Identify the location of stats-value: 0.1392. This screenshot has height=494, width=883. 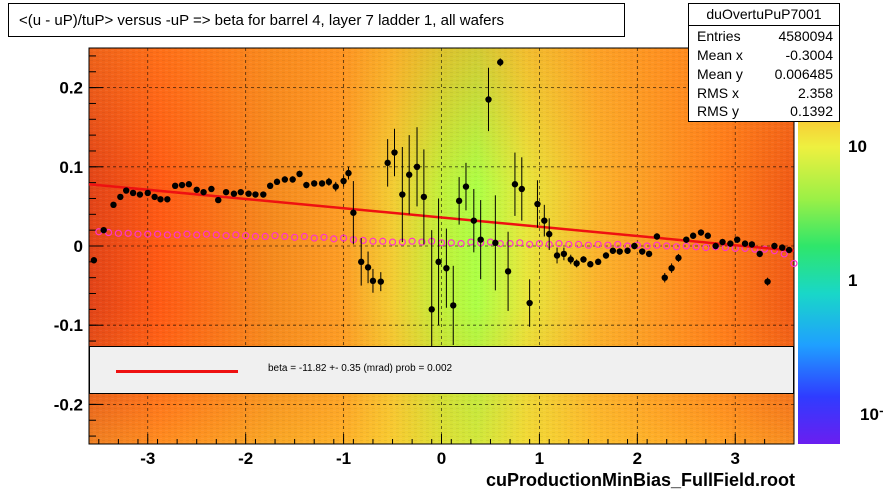
(811, 111).